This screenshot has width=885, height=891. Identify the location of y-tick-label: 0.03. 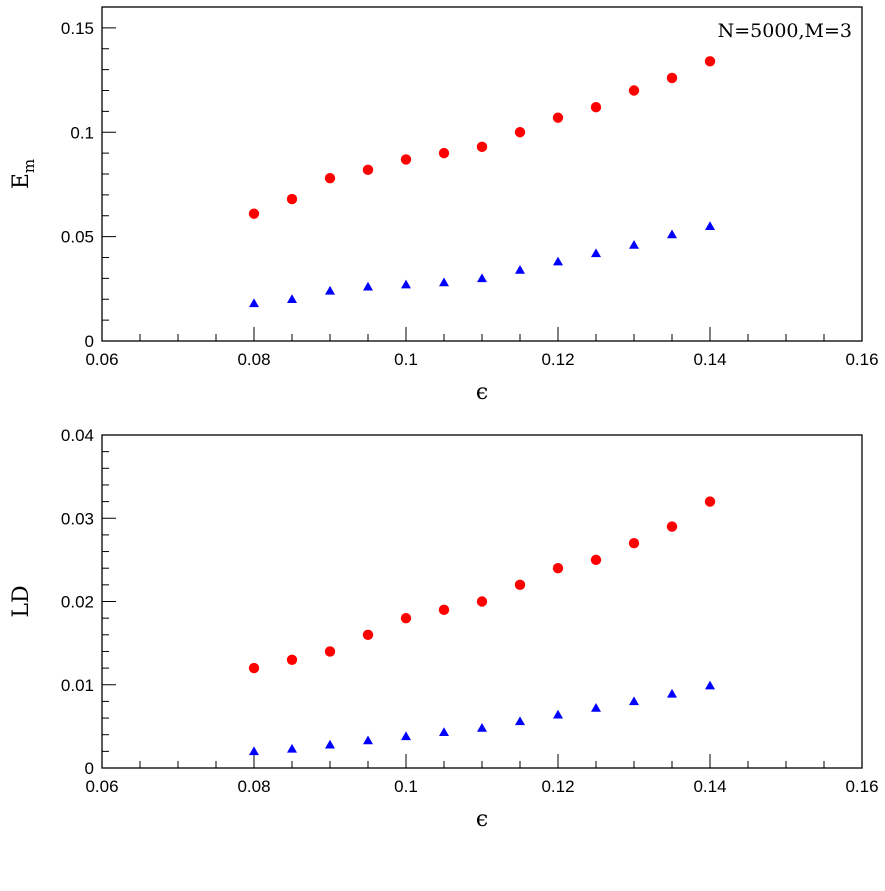
(77, 518).